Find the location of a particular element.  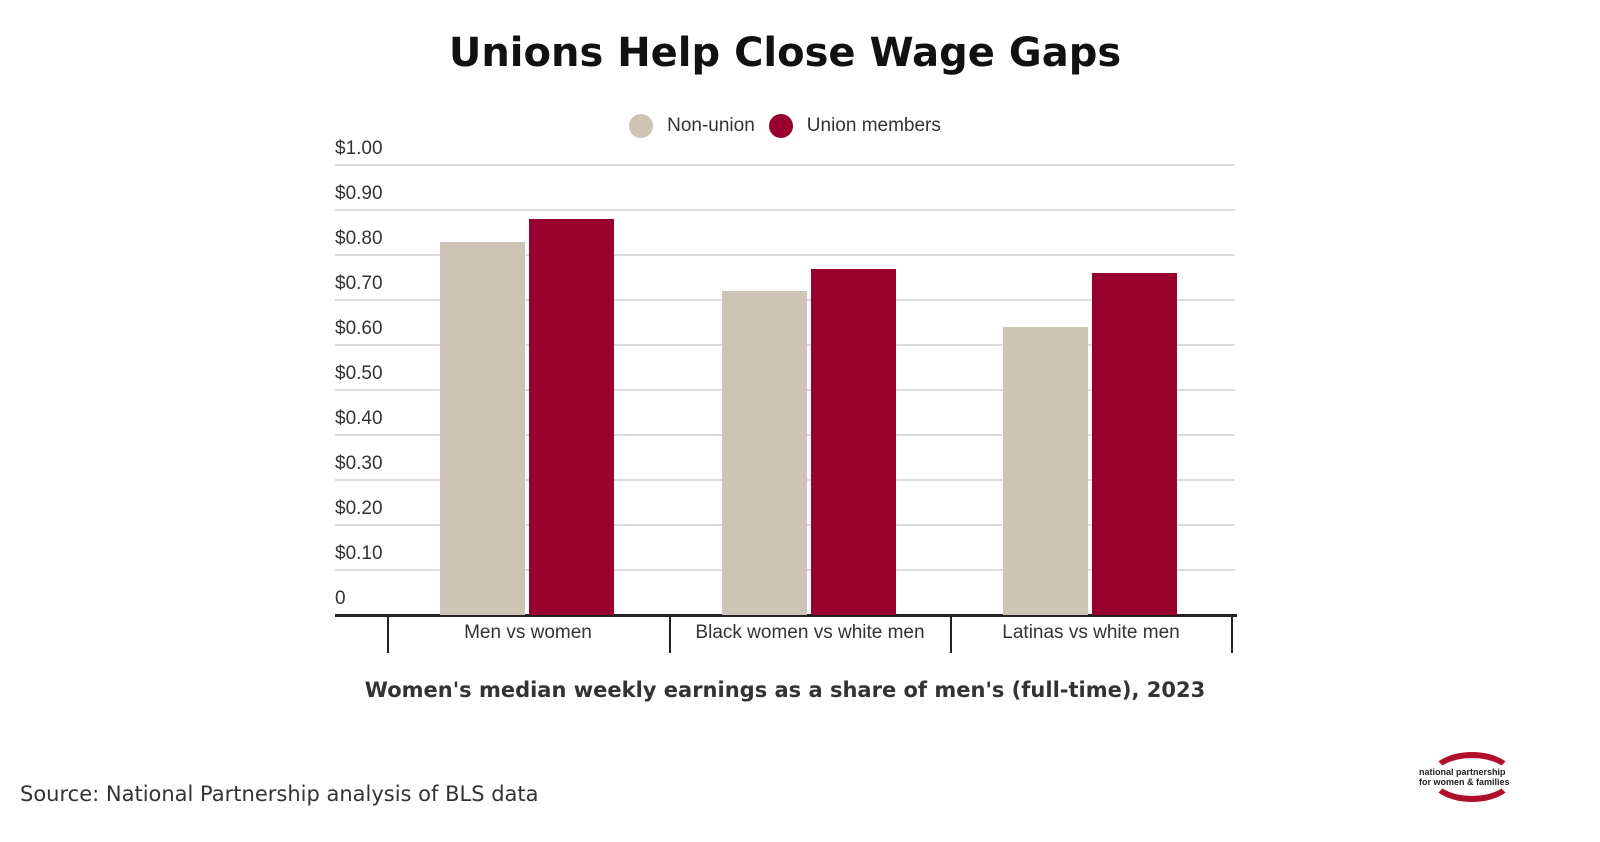

legend-label-union-members: Union members is located at coordinates (873, 125).